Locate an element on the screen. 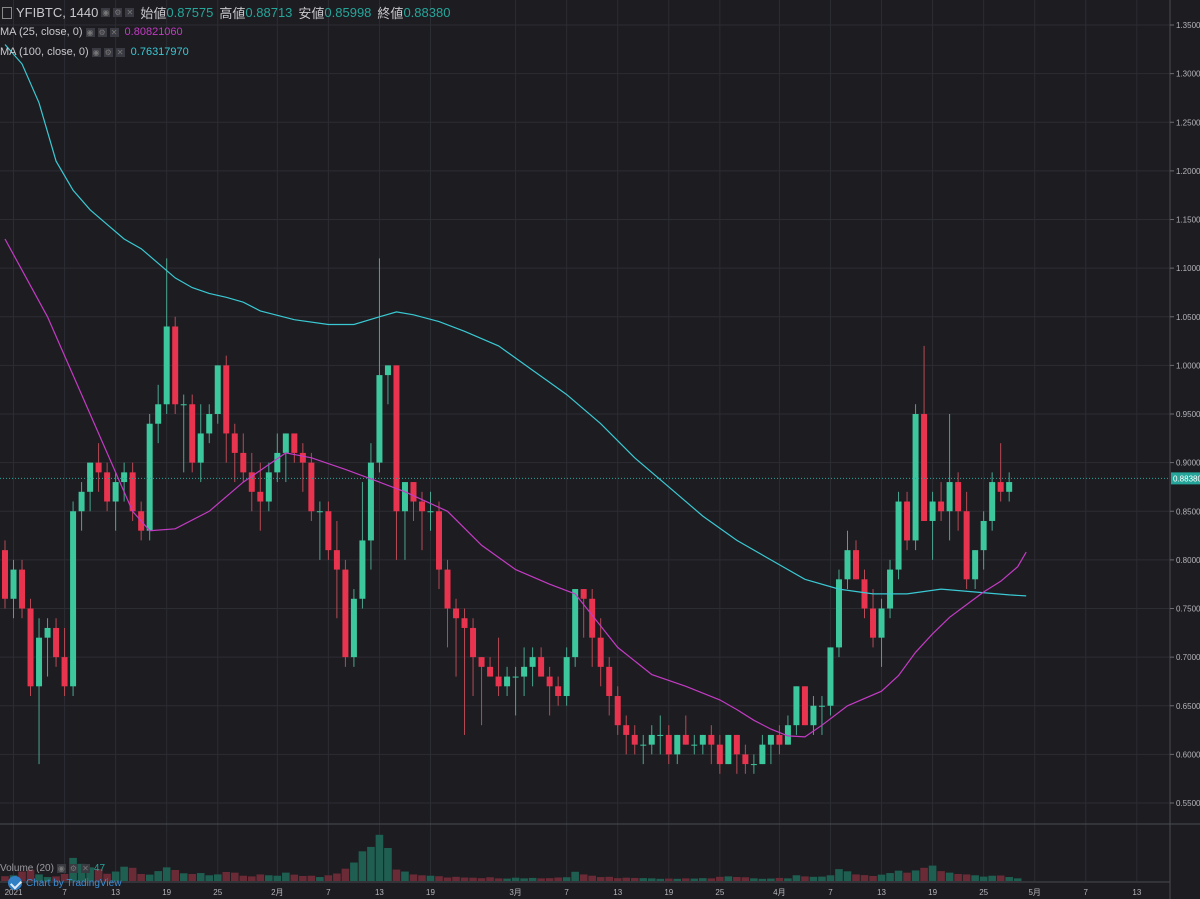  ma100-eye-icon: ◉ is located at coordinates (96, 52).